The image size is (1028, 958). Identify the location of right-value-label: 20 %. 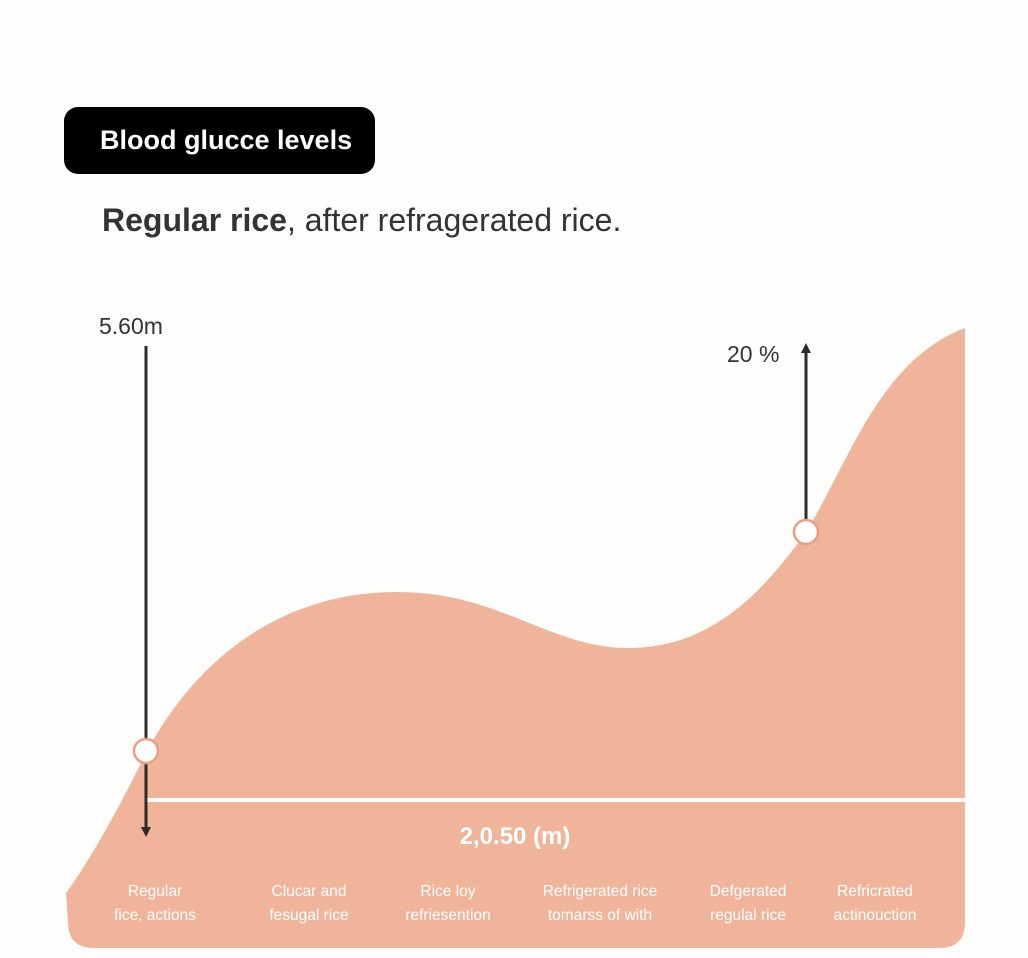
(753, 354).